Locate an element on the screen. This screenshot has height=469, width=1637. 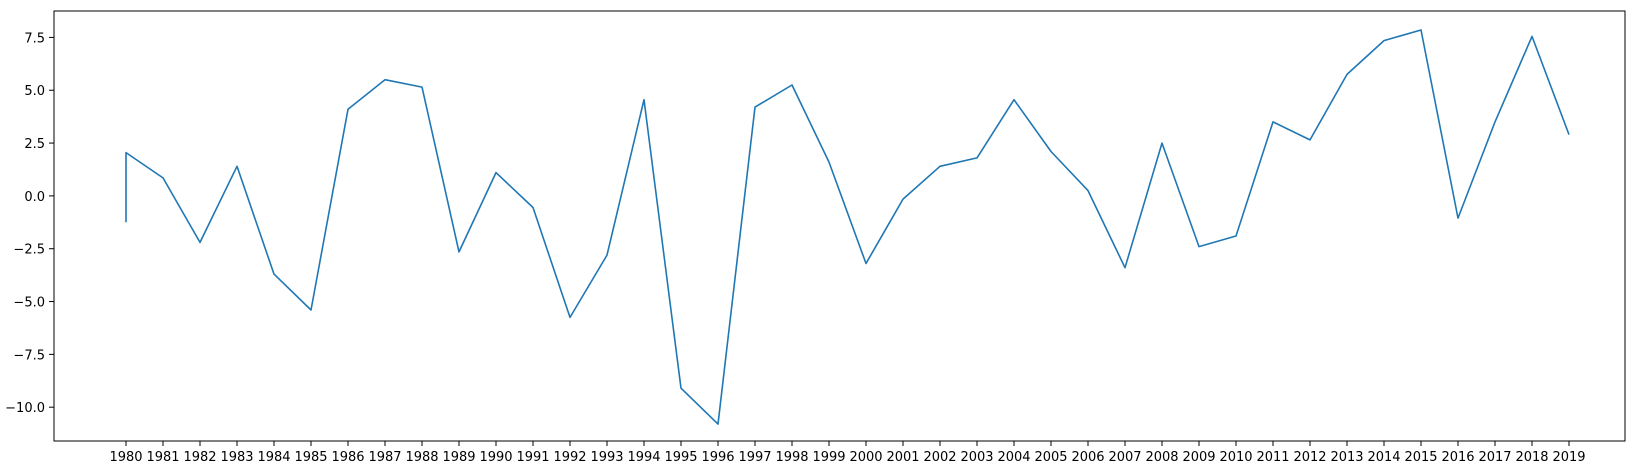
x-tick-label: 1986 is located at coordinates (347, 457).